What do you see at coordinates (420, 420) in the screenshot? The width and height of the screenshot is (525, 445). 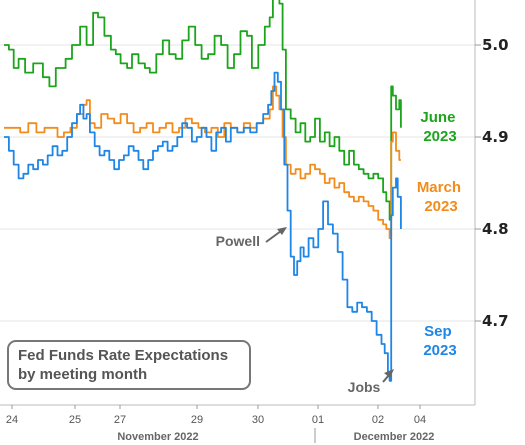 I see `x-tick-label-04: 04` at bounding box center [420, 420].